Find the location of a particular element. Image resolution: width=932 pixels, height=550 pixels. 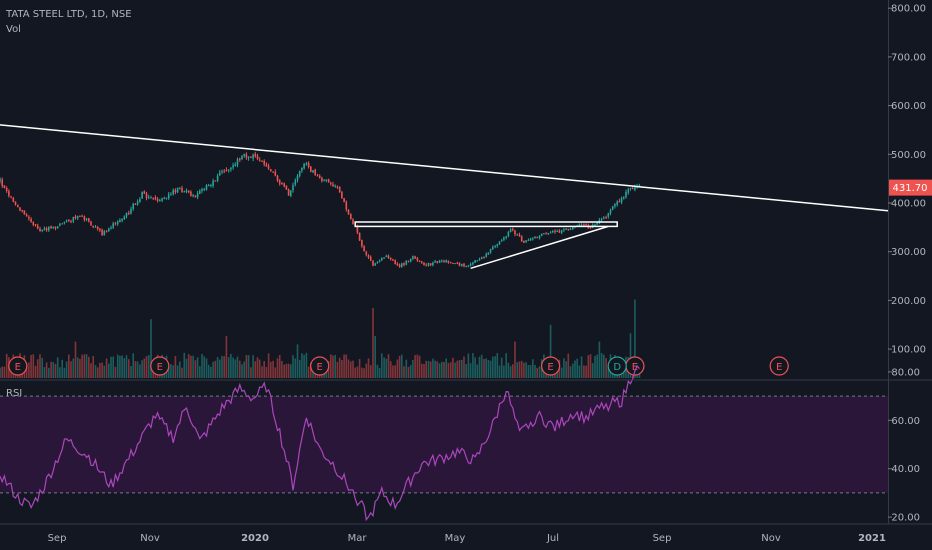

time-axis-label: Nov is located at coordinates (771, 538).